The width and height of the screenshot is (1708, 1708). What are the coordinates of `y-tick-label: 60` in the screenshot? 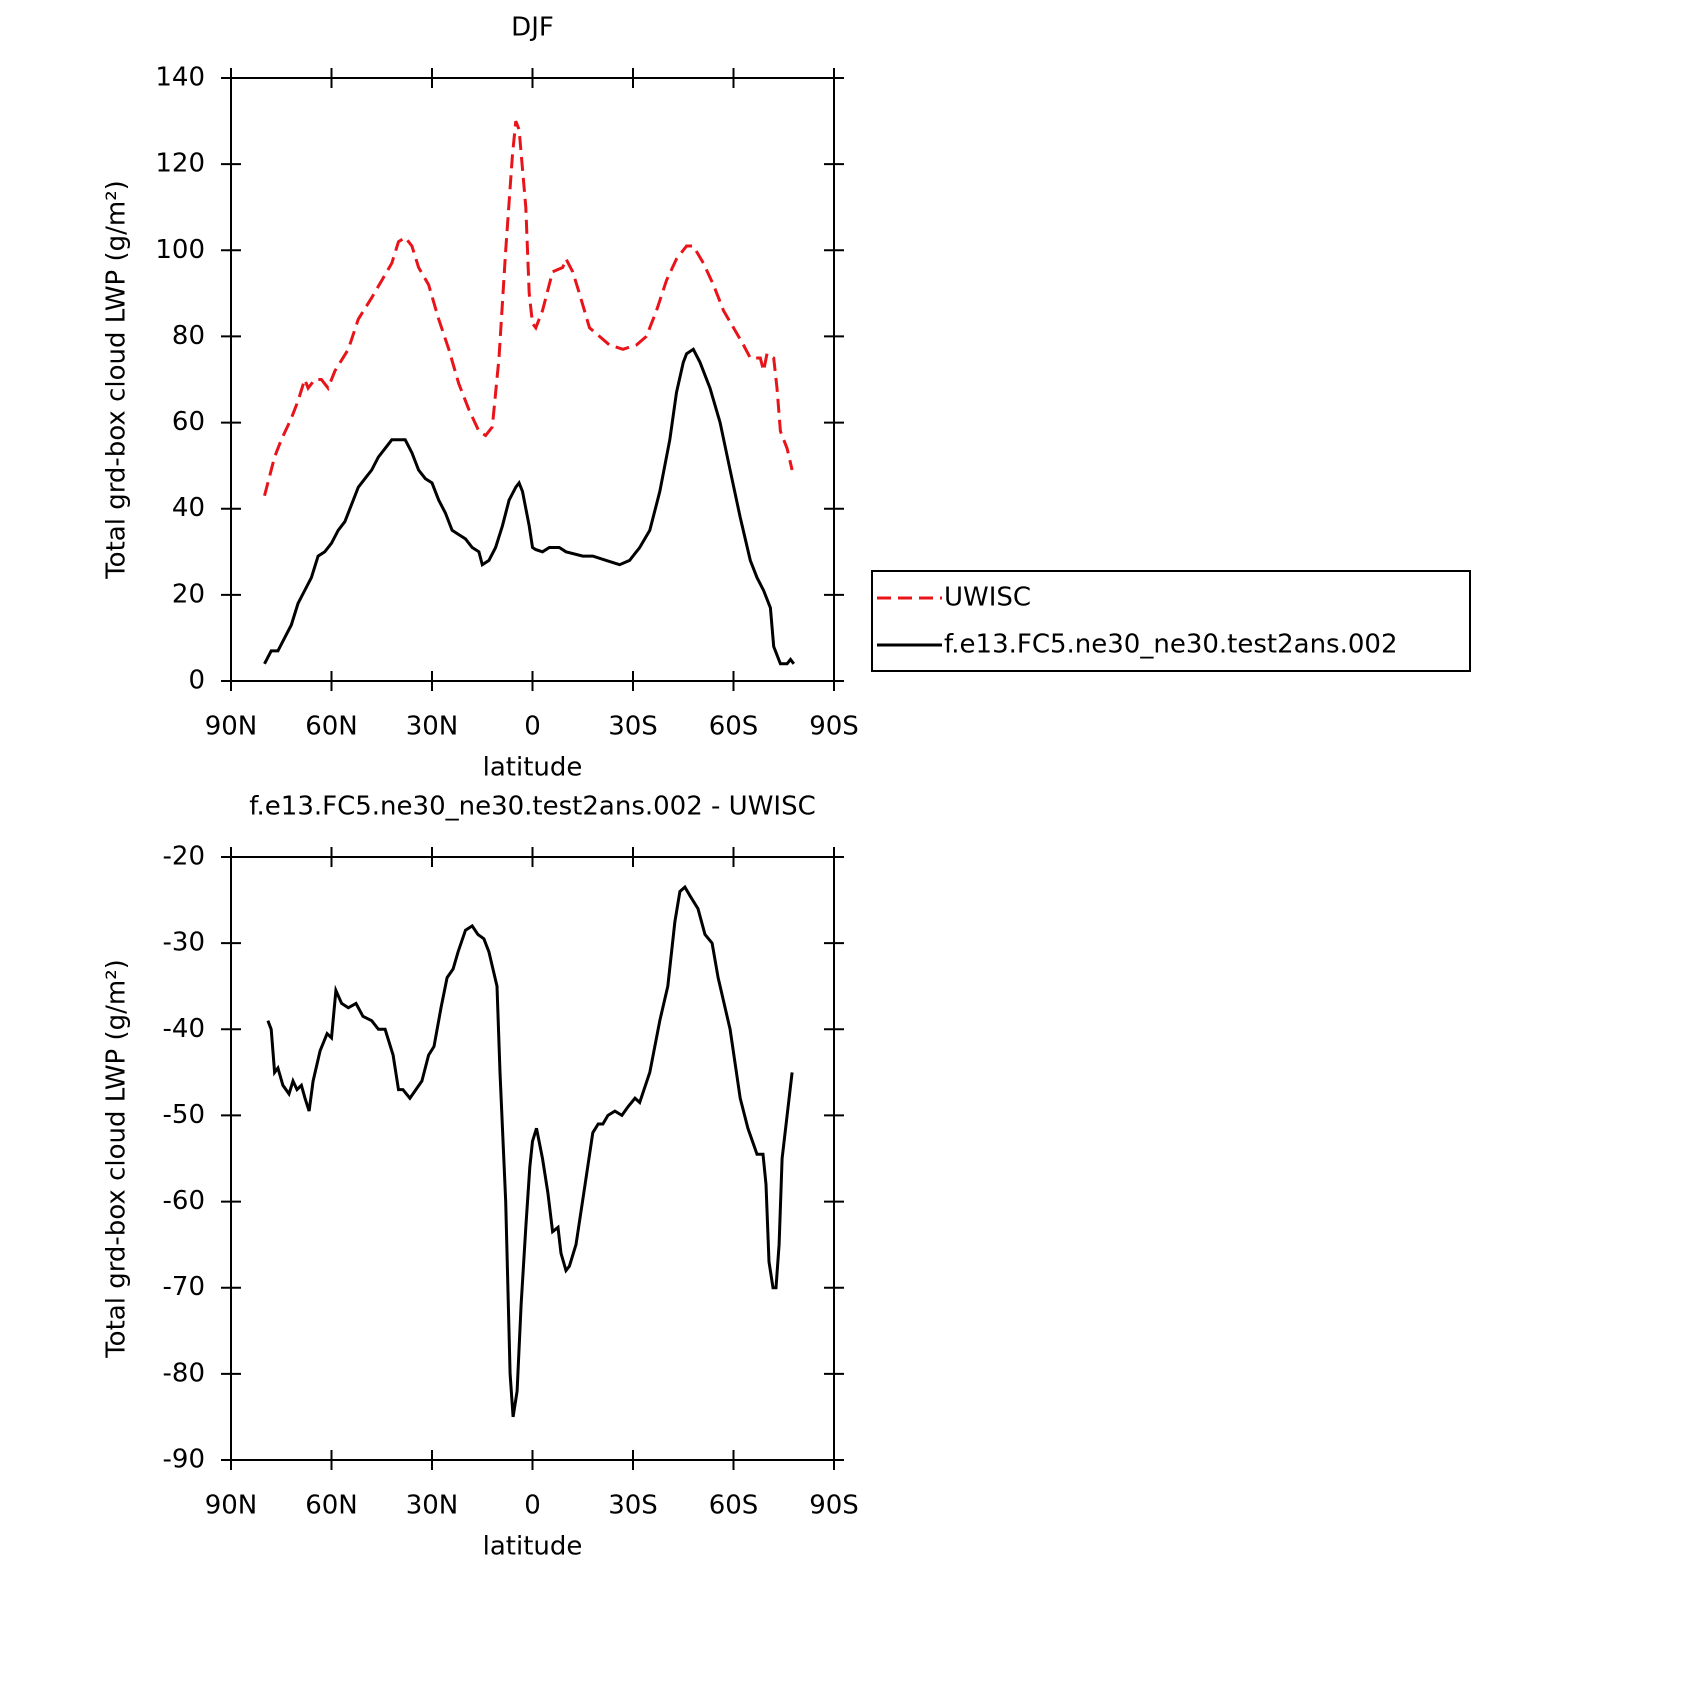 It's located at (188, 422).